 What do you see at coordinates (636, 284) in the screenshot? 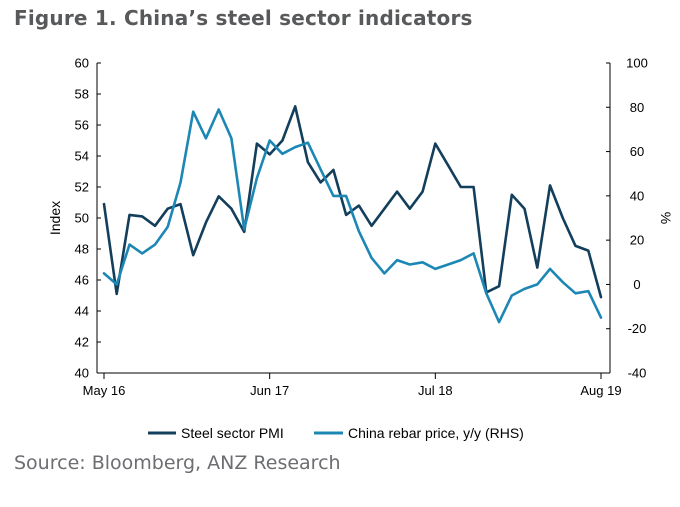
I see `y2-tick-label: 0` at bounding box center [636, 284].